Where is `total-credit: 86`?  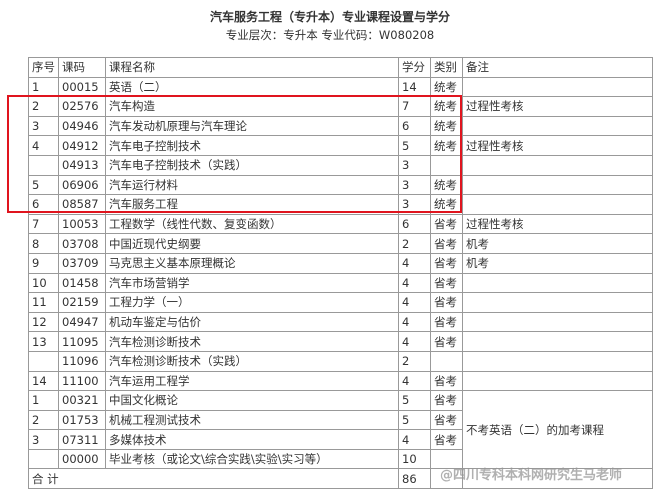 total-credit: 86 is located at coordinates (414, 479).